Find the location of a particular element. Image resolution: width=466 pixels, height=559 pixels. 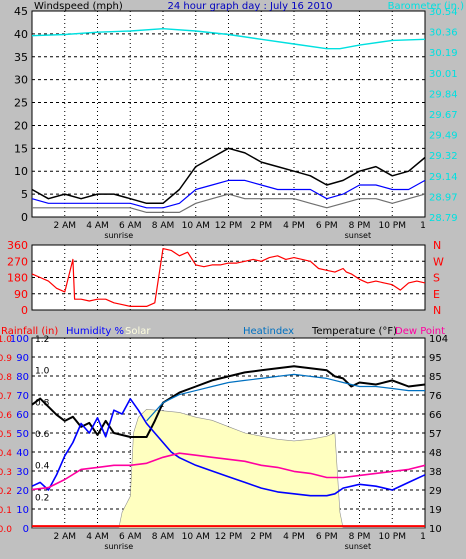

rain-ytick-label: 0.1 is located at coordinates (6, 511).